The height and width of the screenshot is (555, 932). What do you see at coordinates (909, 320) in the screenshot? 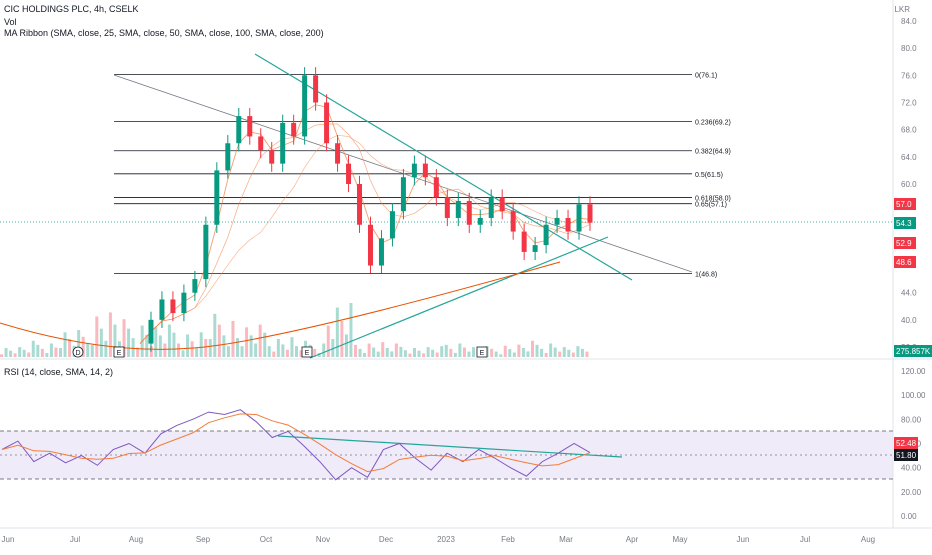
I see `price-tick-label: 40.0` at bounding box center [909, 320].